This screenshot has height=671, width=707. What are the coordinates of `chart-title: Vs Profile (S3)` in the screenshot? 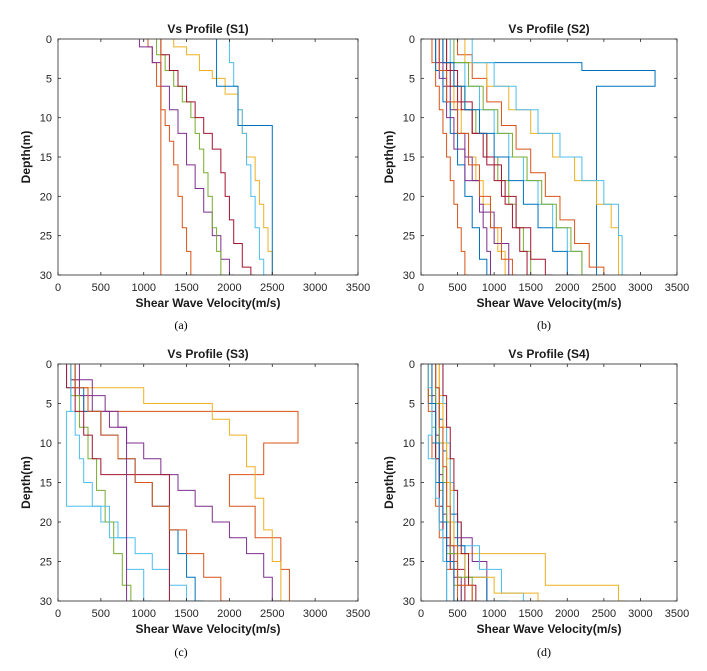 It's located at (207, 354).